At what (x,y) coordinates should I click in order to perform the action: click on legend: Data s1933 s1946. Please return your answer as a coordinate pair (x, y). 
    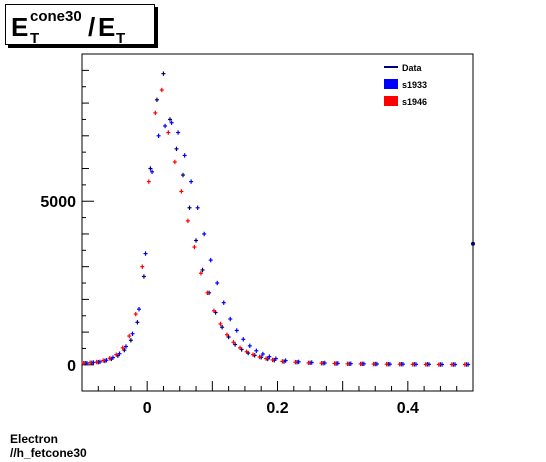
    Looking at the image, I should click on (405, 85).